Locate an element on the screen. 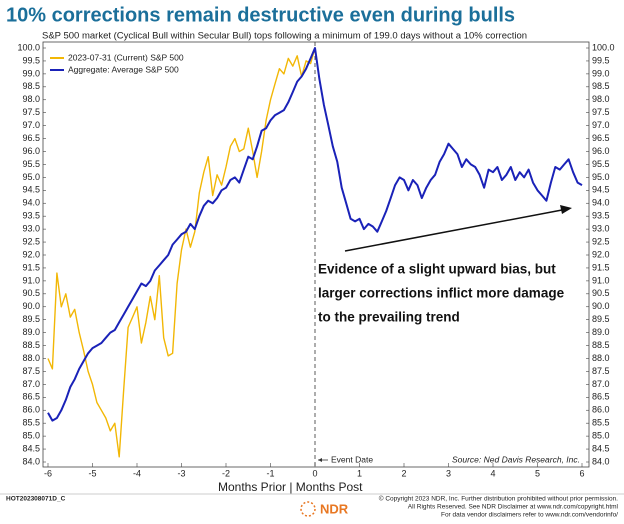  y-tick-label: 95.0 is located at coordinates (31, 177).